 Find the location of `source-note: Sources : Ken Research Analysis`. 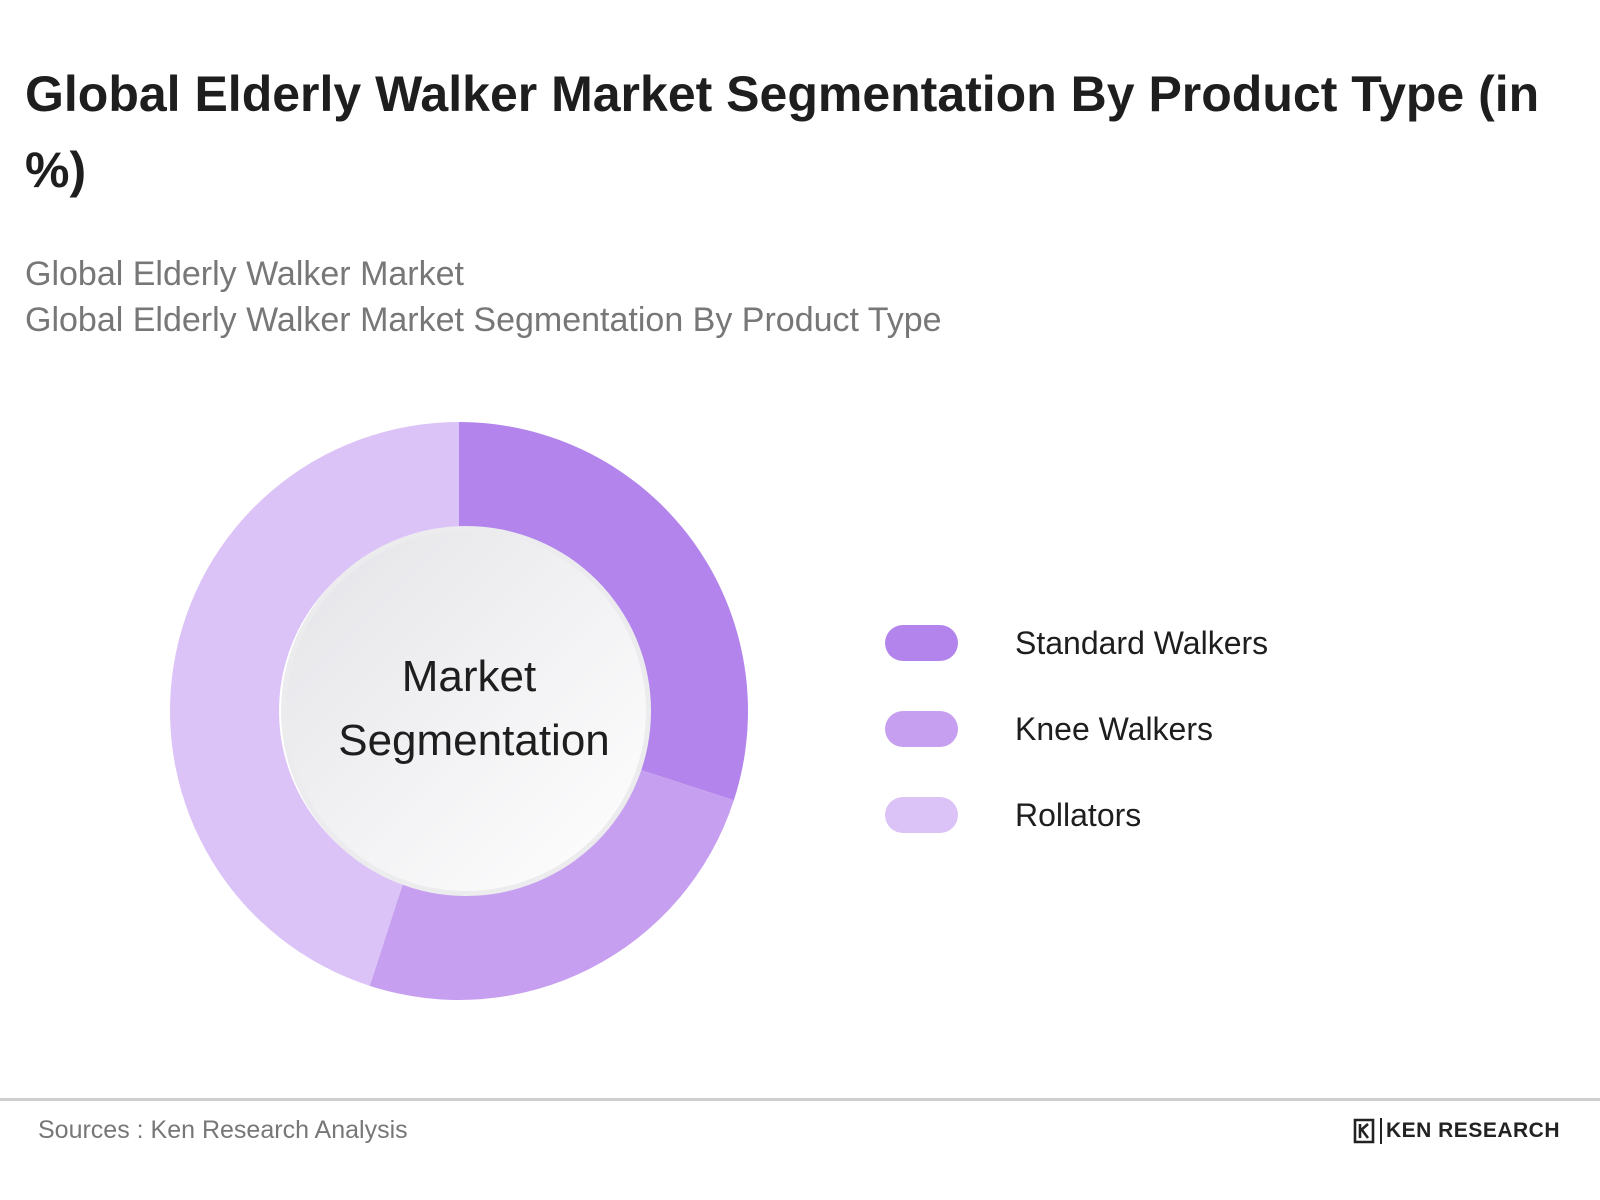

source-note: Sources : Ken Research Analysis is located at coordinates (223, 1130).